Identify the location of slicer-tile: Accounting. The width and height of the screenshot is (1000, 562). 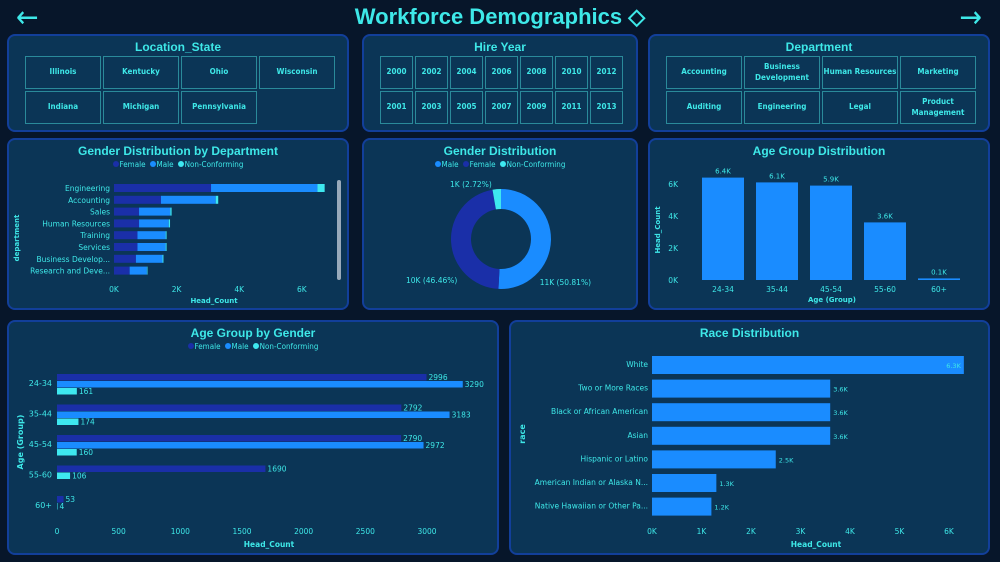
(704, 72).